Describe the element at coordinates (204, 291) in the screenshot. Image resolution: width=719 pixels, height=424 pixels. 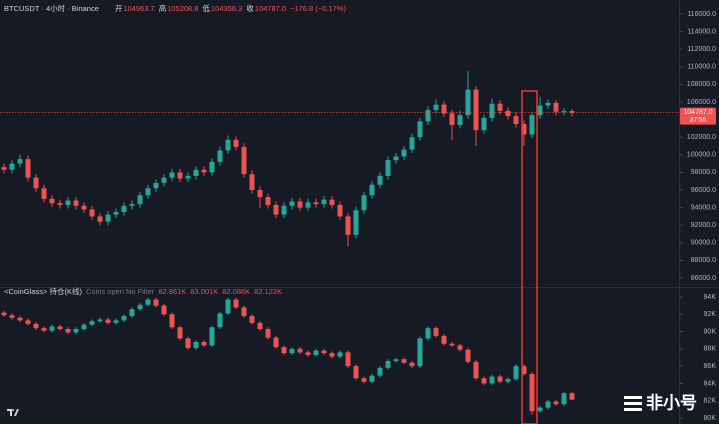
I see `stat-value: 83.001K` at that location.